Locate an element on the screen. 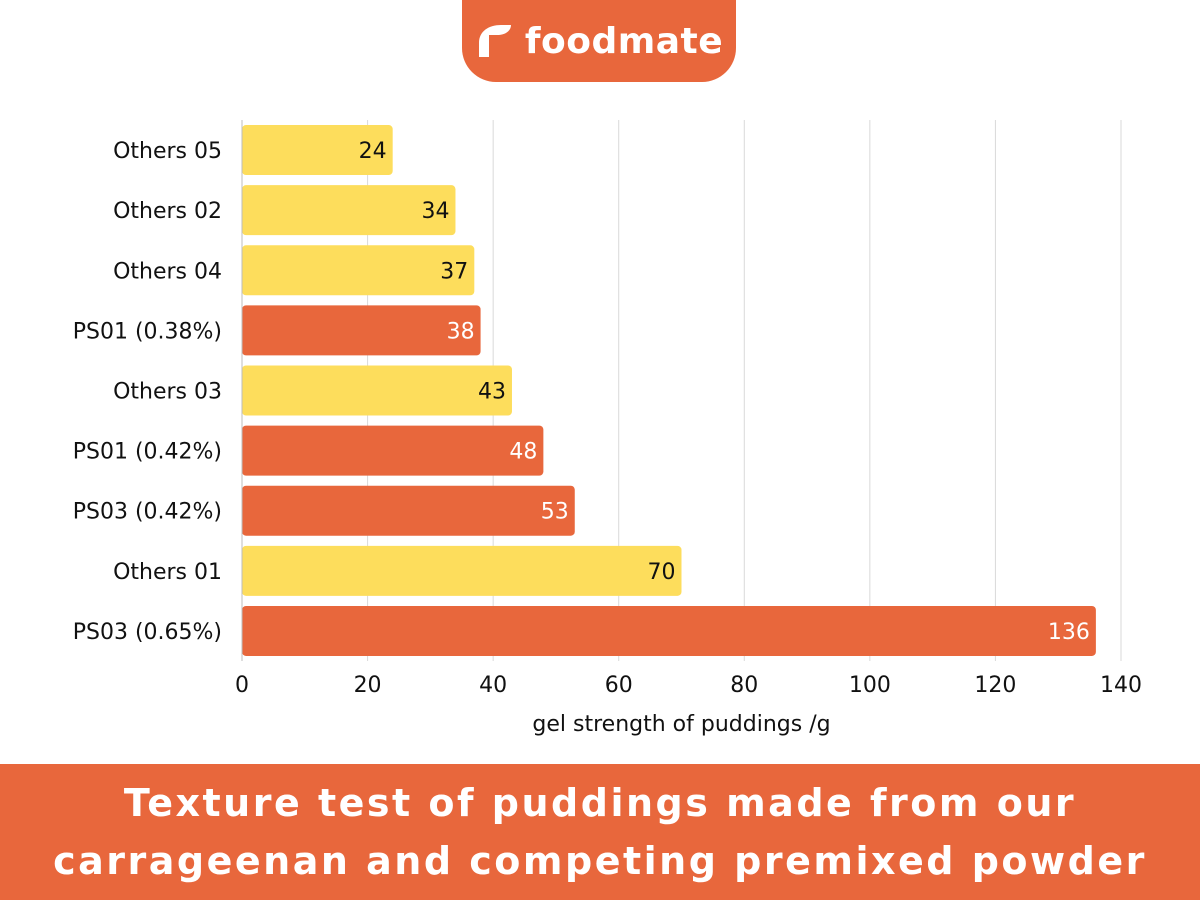 The width and height of the screenshot is (1200, 900). data-label-5: 48 is located at coordinates (523, 452).